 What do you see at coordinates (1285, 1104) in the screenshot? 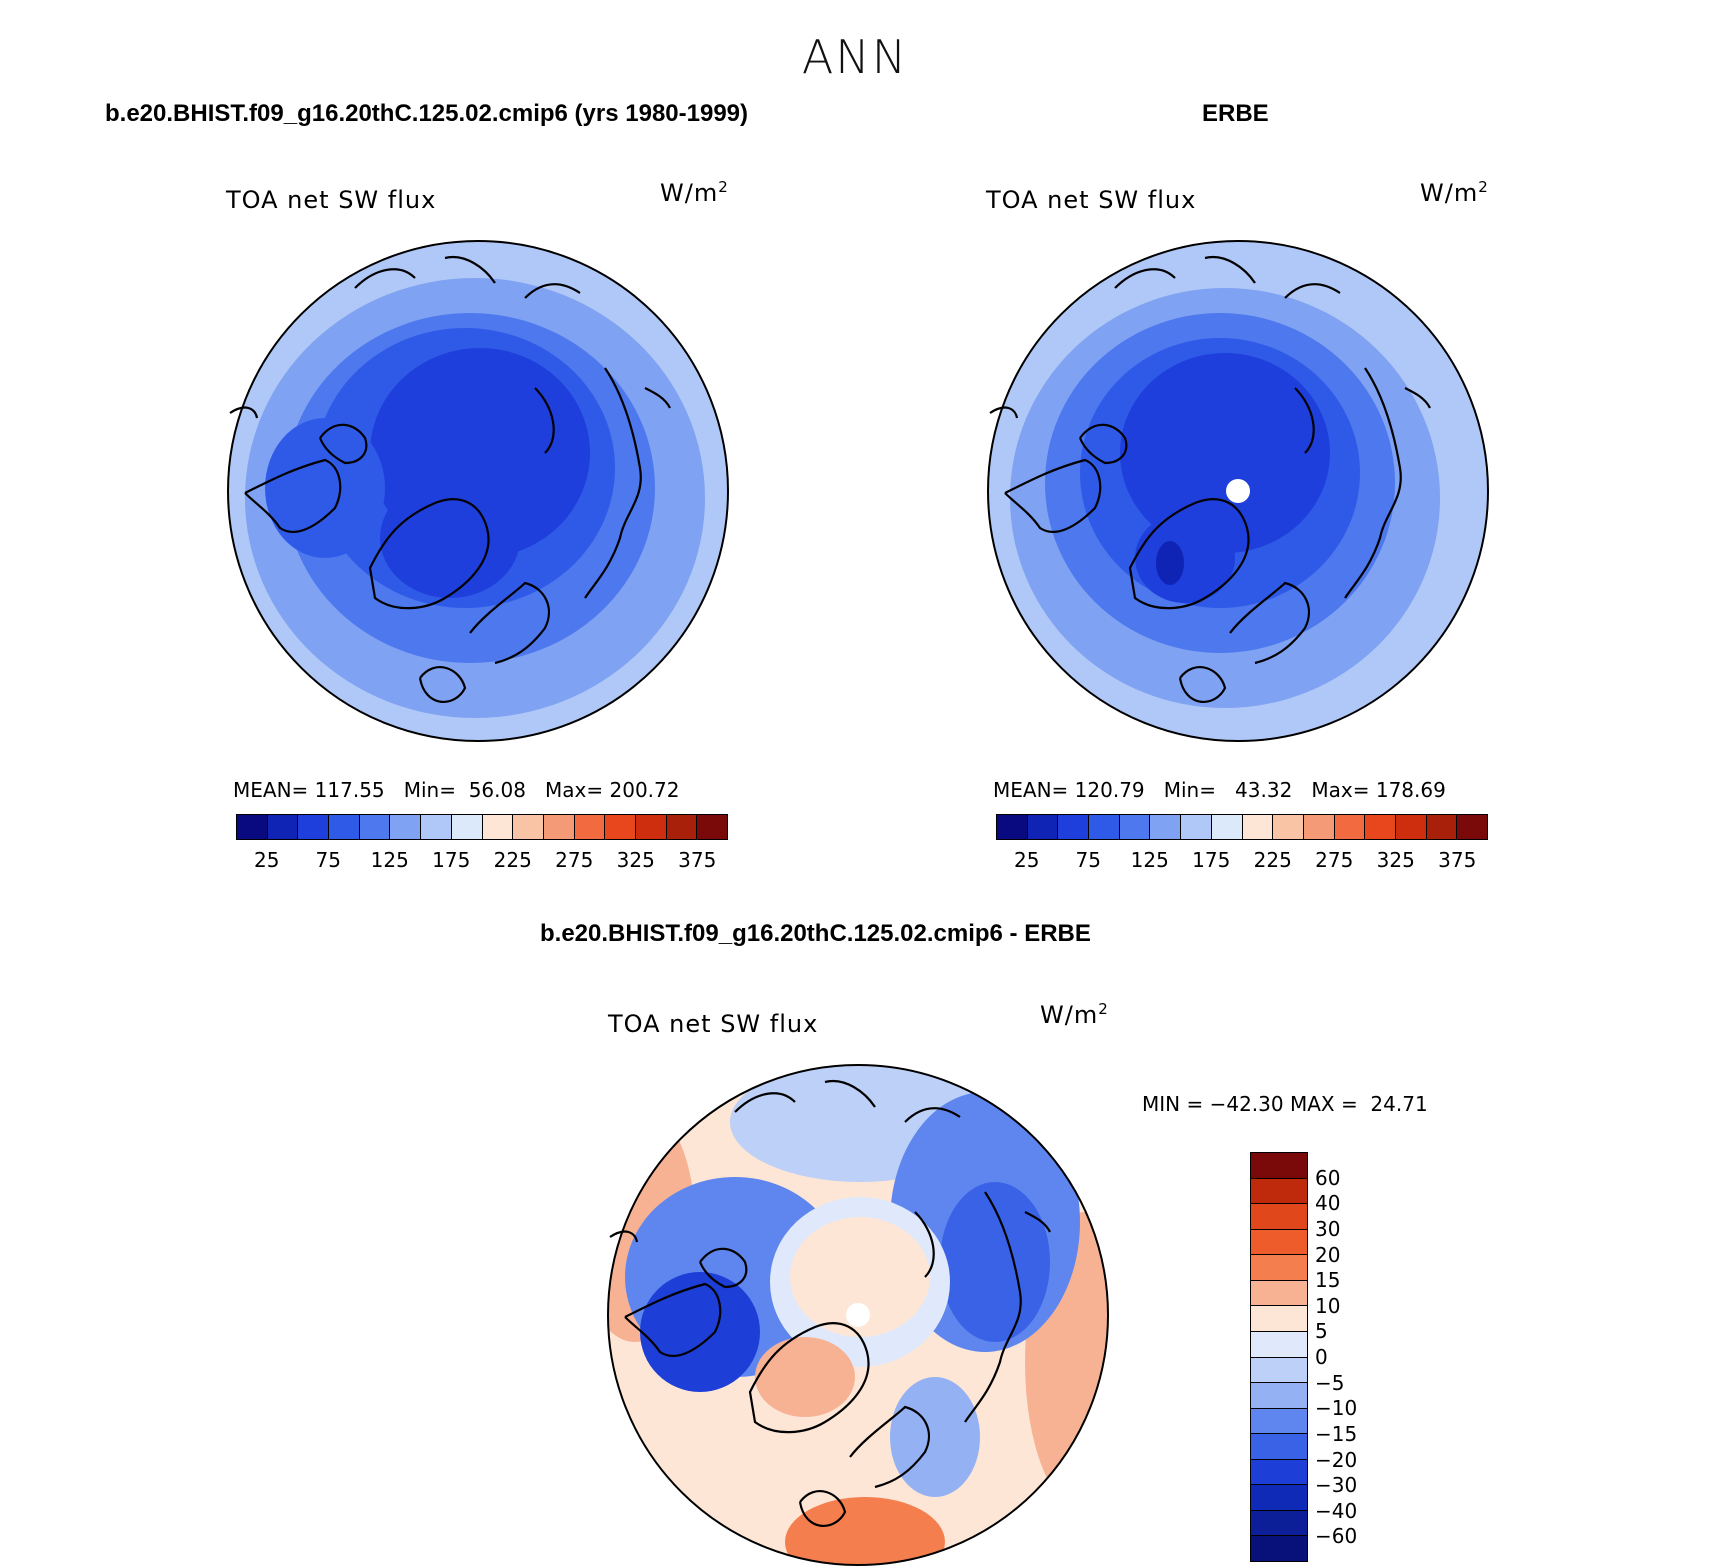
I see `diff-stats: MIN = −42.30 MAX = 24.71` at bounding box center [1285, 1104].